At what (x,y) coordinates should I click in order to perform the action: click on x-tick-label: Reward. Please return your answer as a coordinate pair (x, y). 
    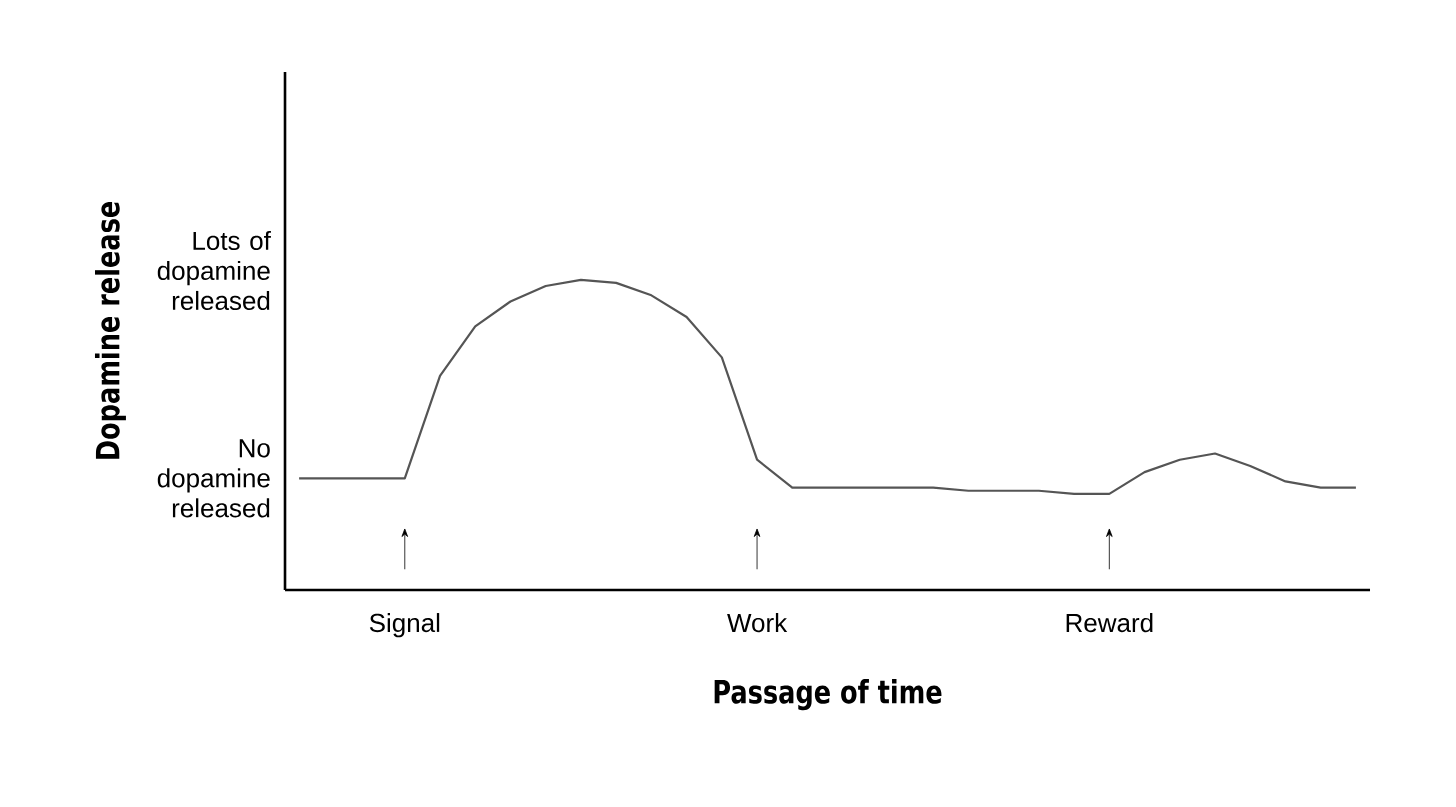
    Looking at the image, I should click on (1109, 623).